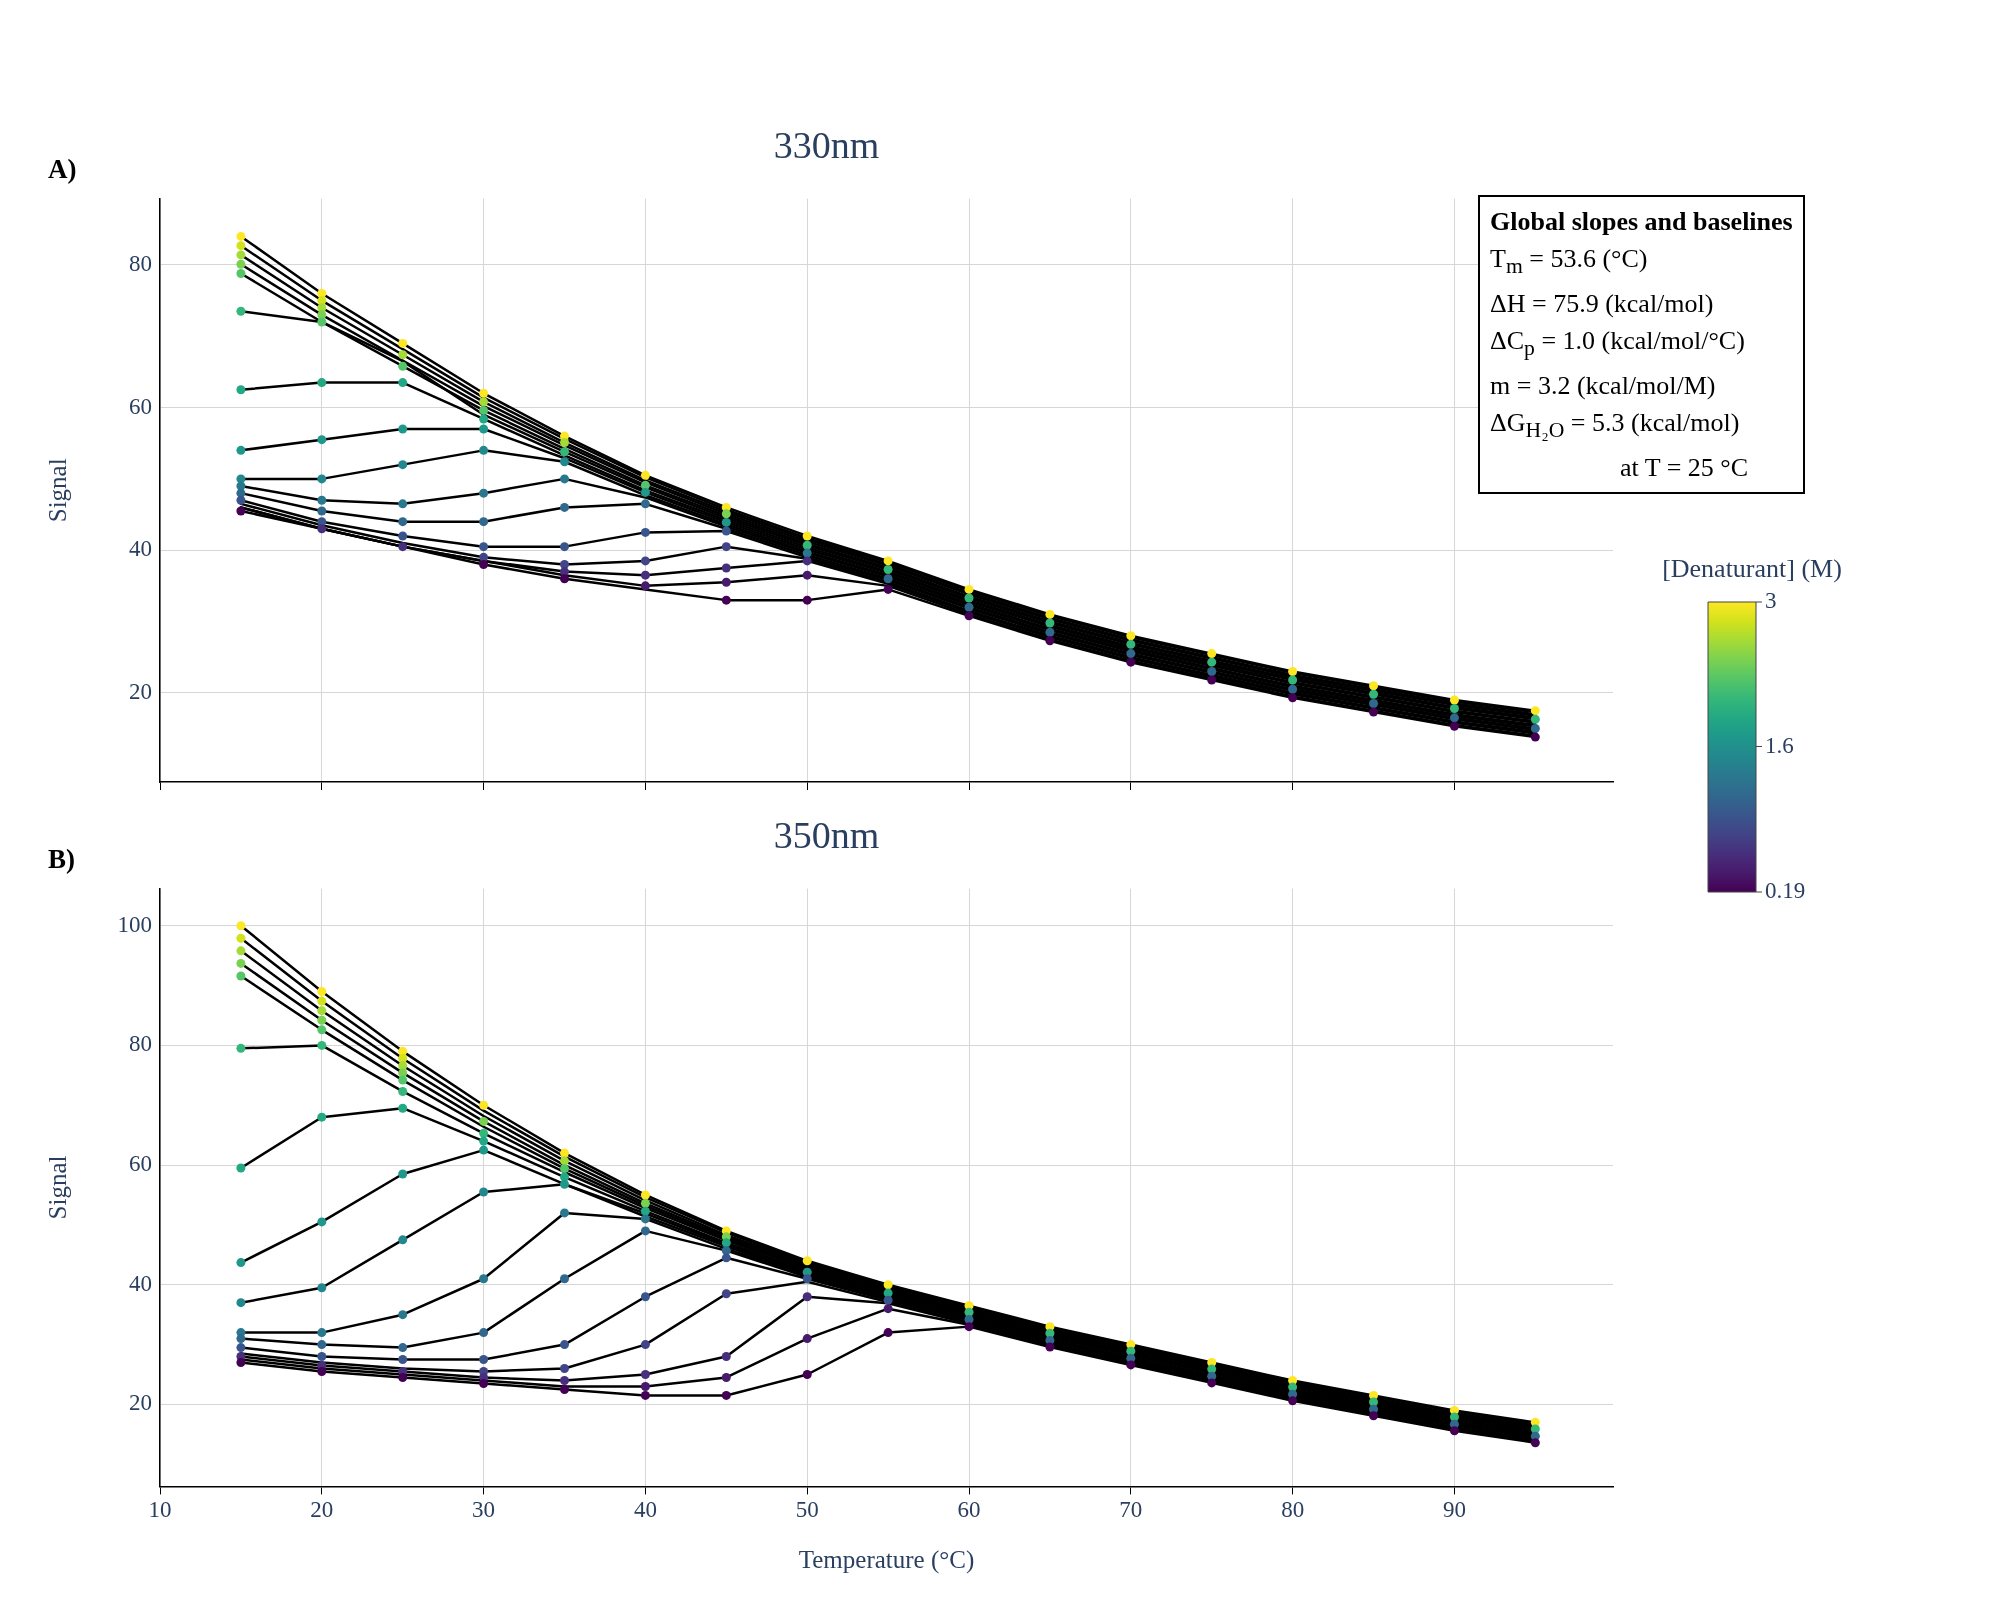  Describe the element at coordinates (1641, 221) in the screenshot. I see `annotation: Global slopes and baselines` at that location.